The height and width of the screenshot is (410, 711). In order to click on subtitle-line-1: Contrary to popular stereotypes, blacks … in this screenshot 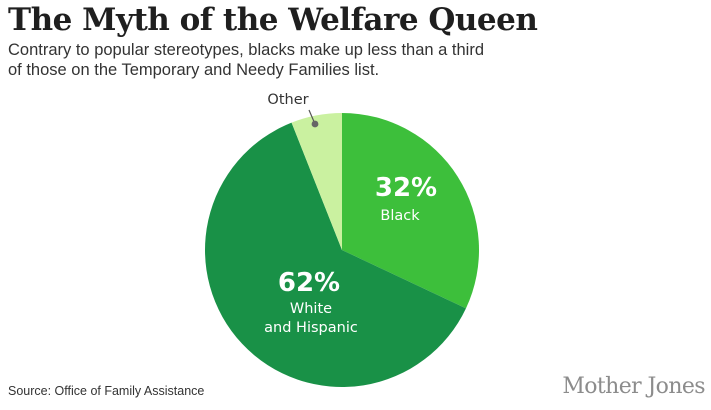, I will do `click(246, 50)`.